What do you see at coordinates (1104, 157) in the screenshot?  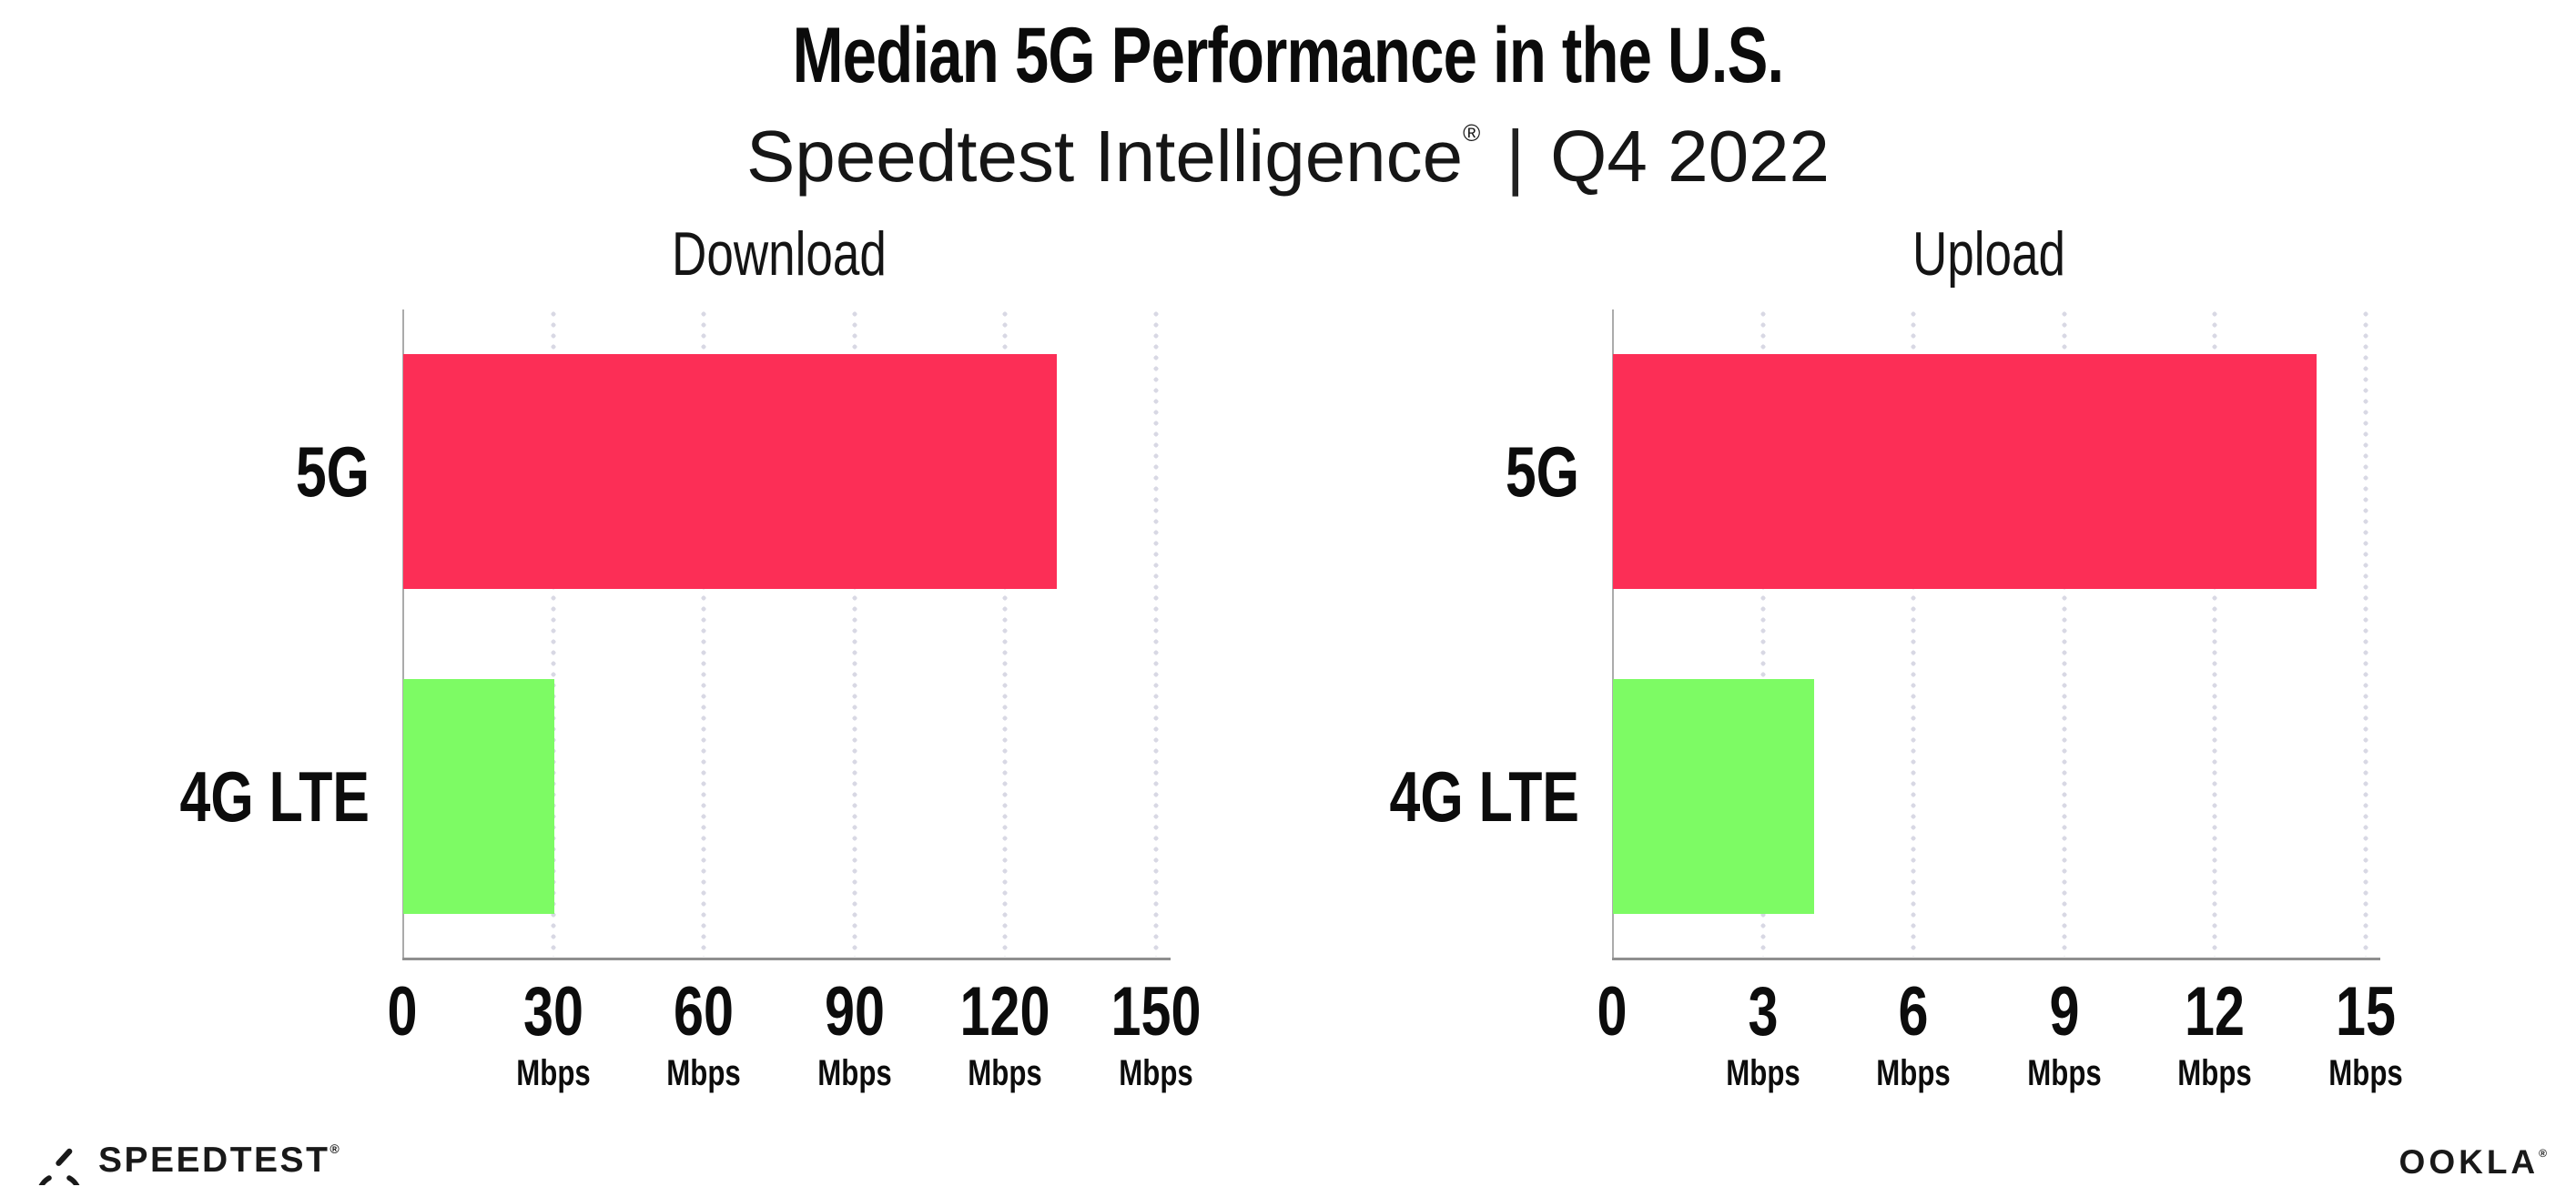 I see `subtitle-brand: Speedtest Intelligence` at bounding box center [1104, 157].